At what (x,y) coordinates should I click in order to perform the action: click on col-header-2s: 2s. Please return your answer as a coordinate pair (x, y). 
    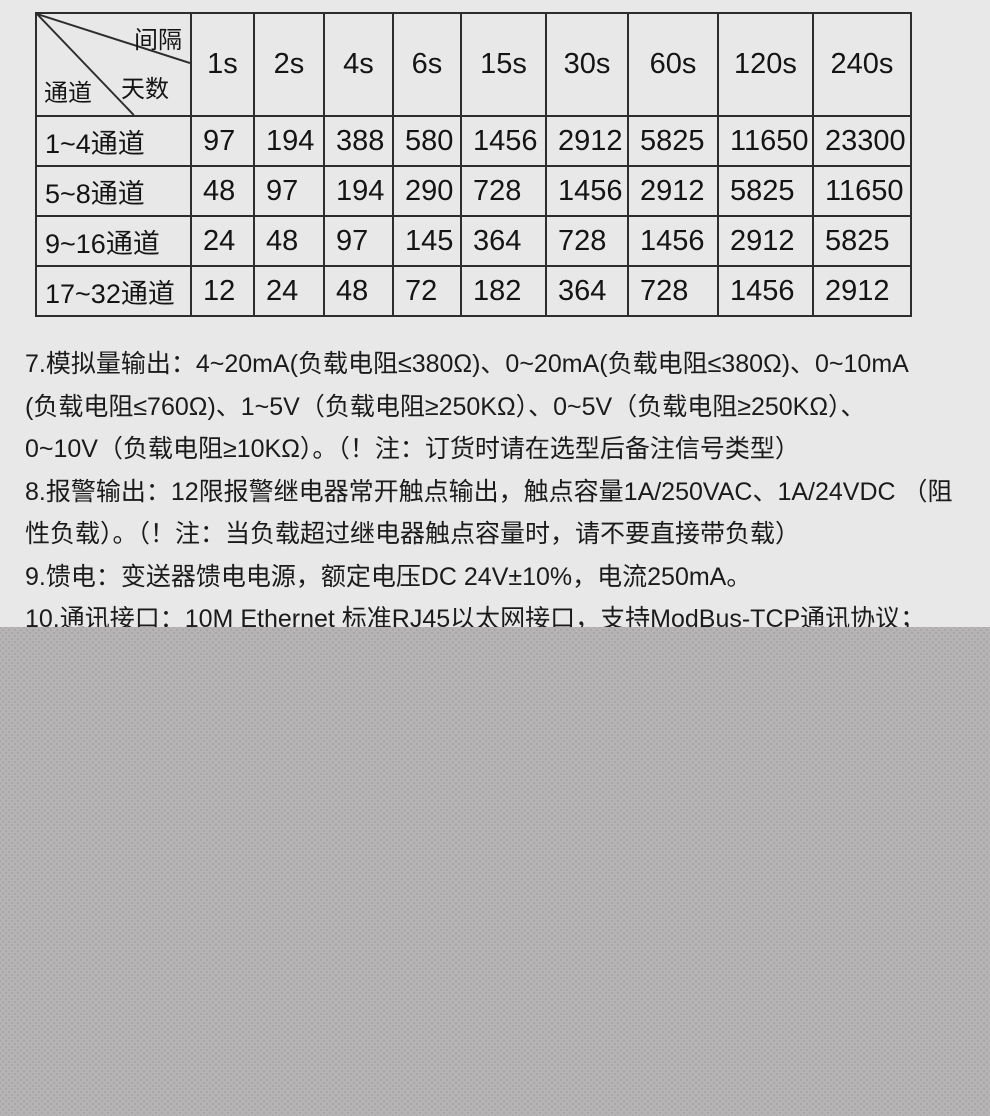
    Looking at the image, I should click on (289, 64).